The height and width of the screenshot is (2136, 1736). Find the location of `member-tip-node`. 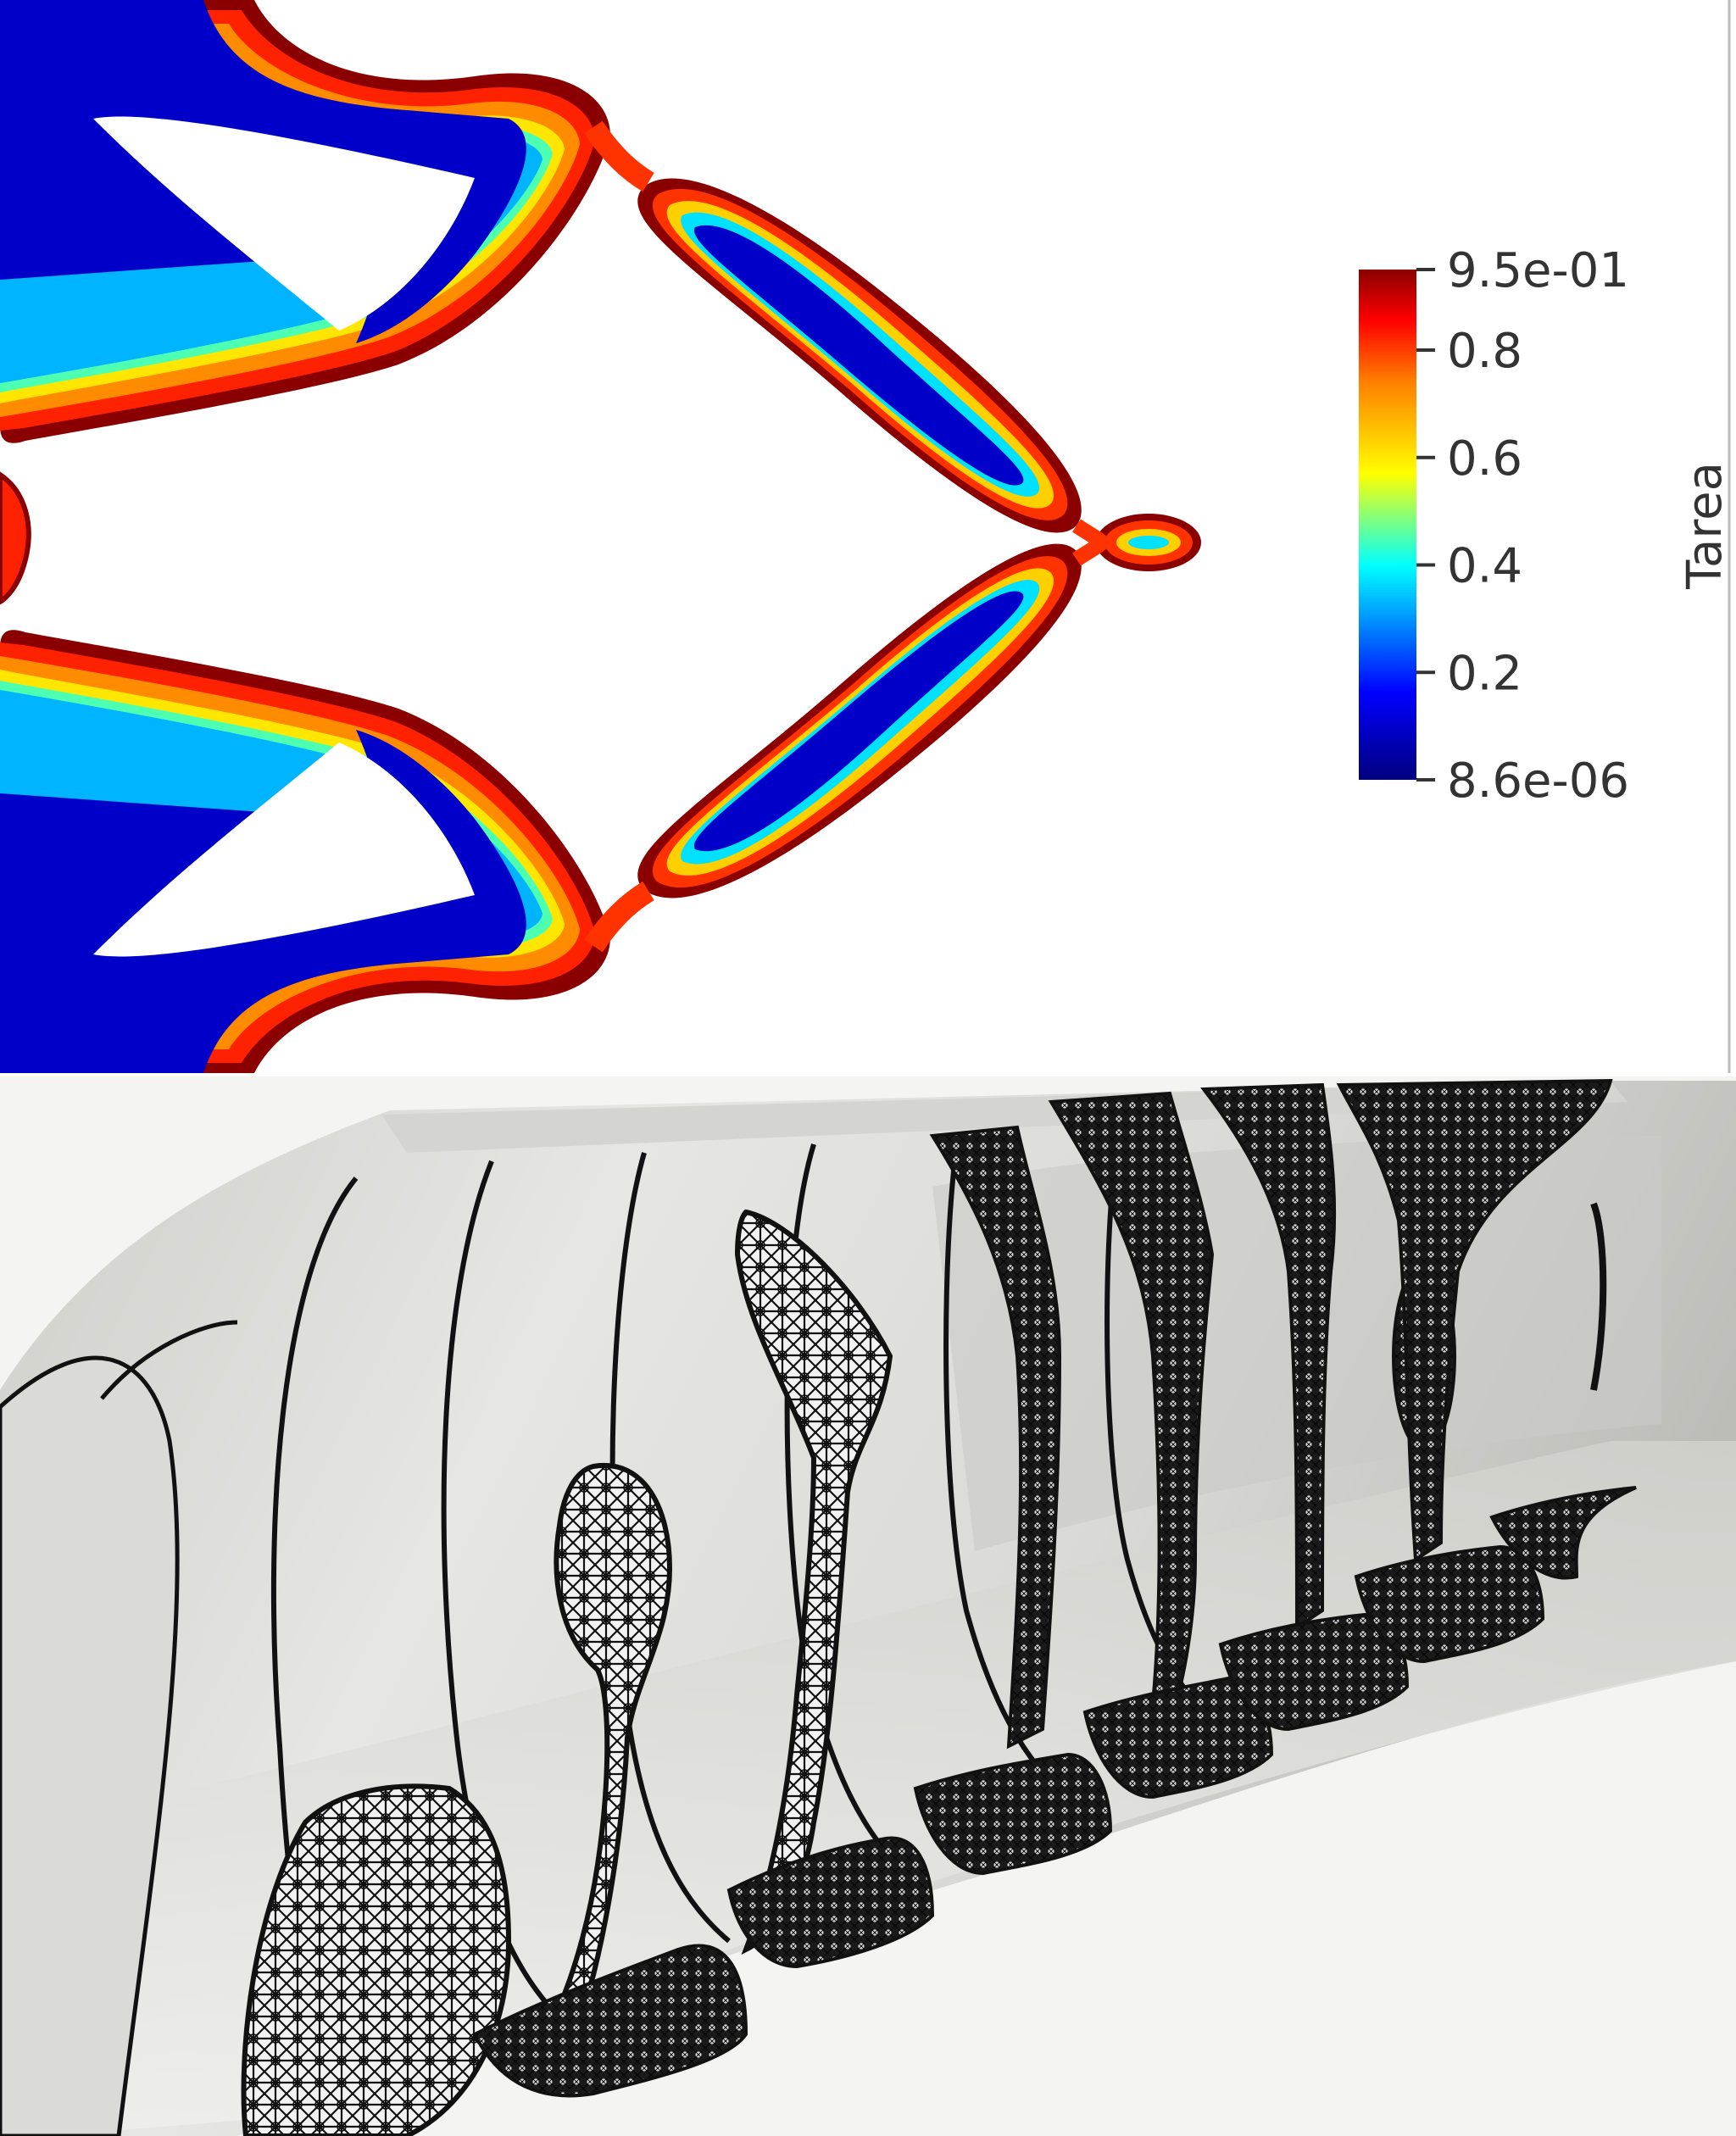

member-tip-node is located at coordinates (1136, 542).